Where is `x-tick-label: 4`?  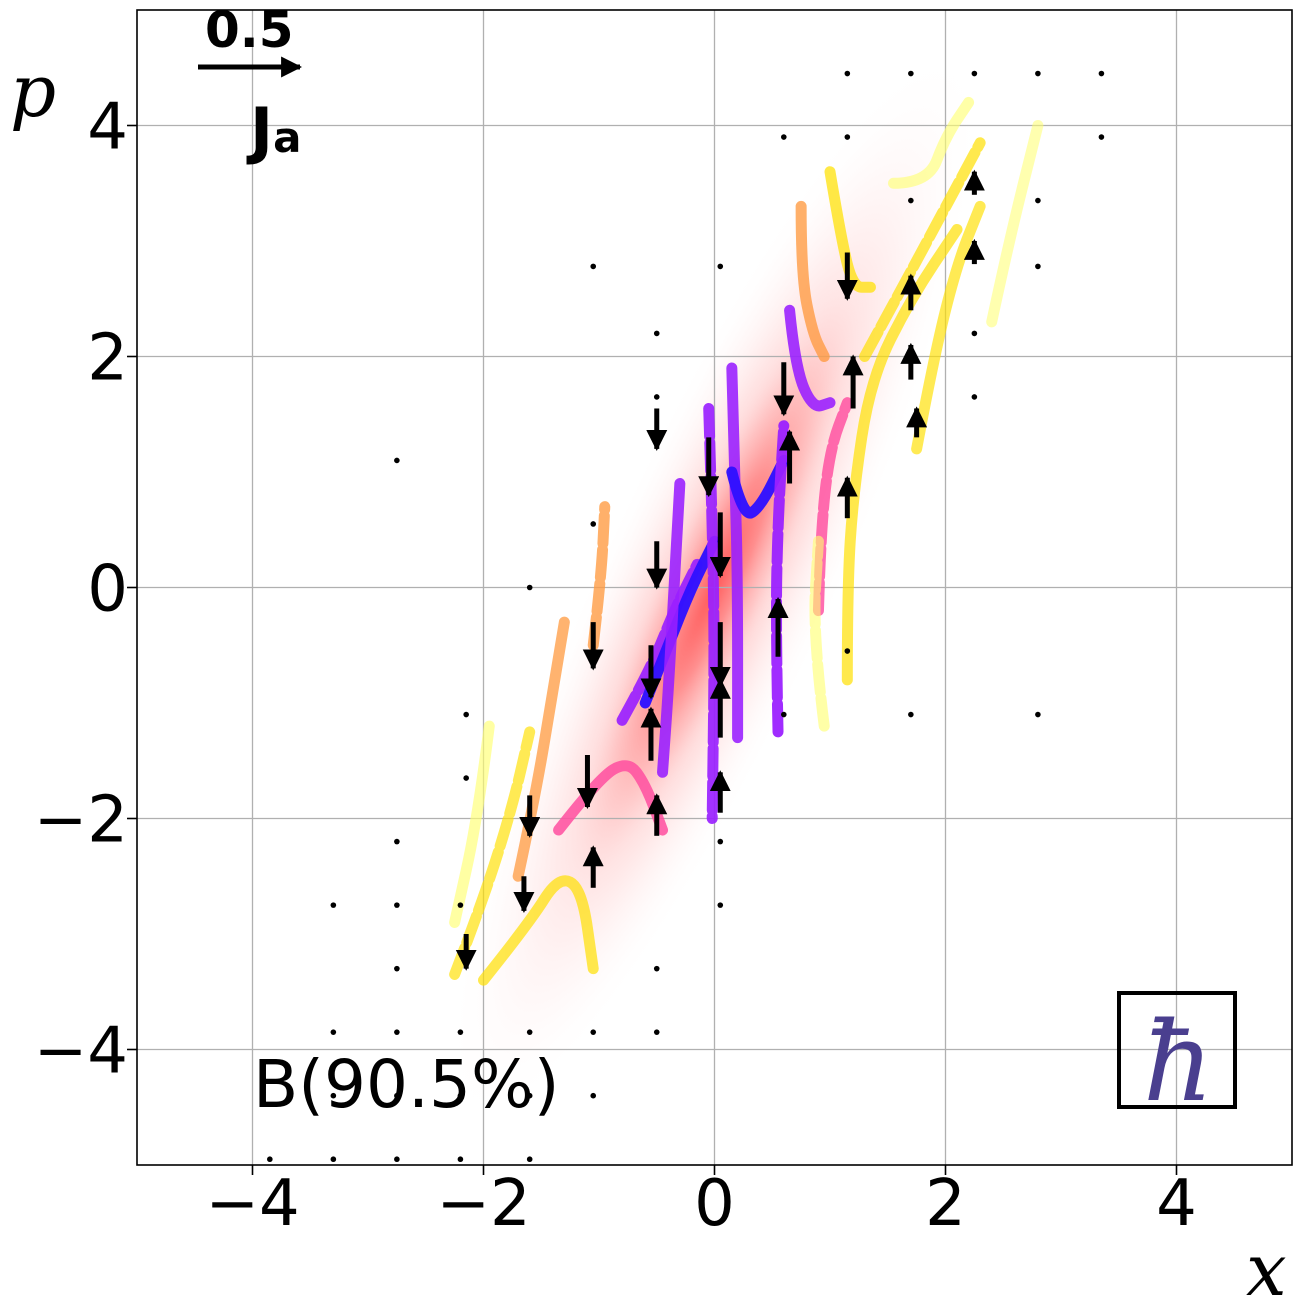 x-tick-label: 4 is located at coordinates (1176, 1204).